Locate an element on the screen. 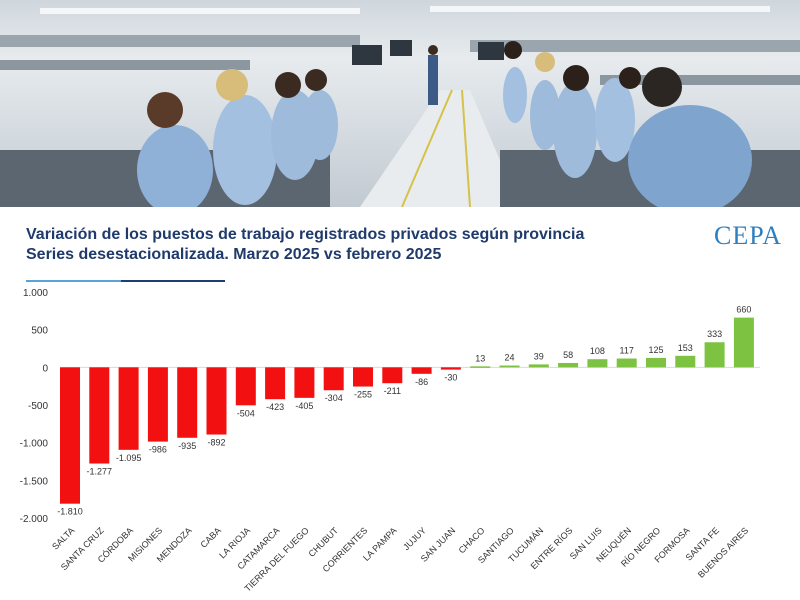 This screenshot has width=800, height=600. bar-value-label: -405 is located at coordinates (304, 406).